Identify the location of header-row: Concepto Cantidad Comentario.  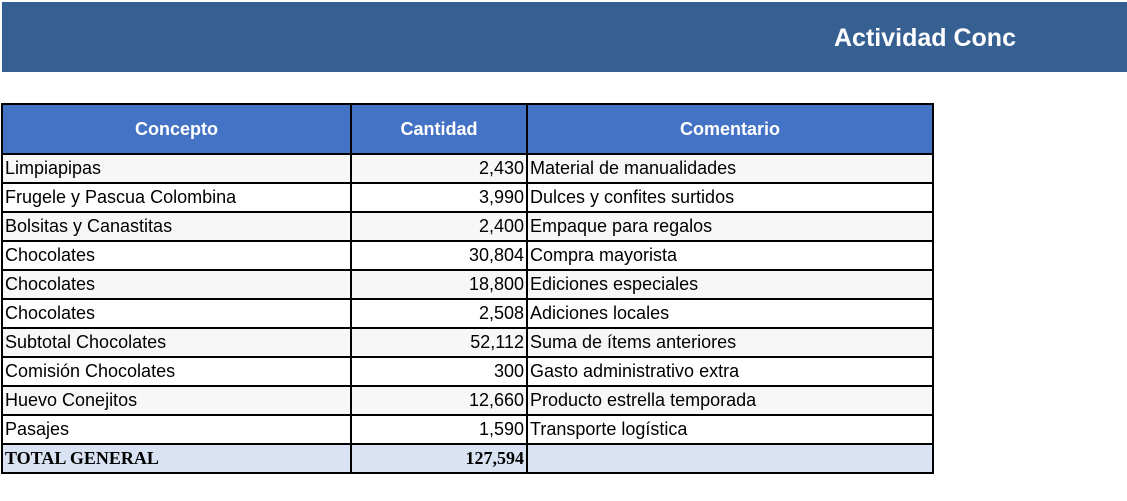
(467, 129).